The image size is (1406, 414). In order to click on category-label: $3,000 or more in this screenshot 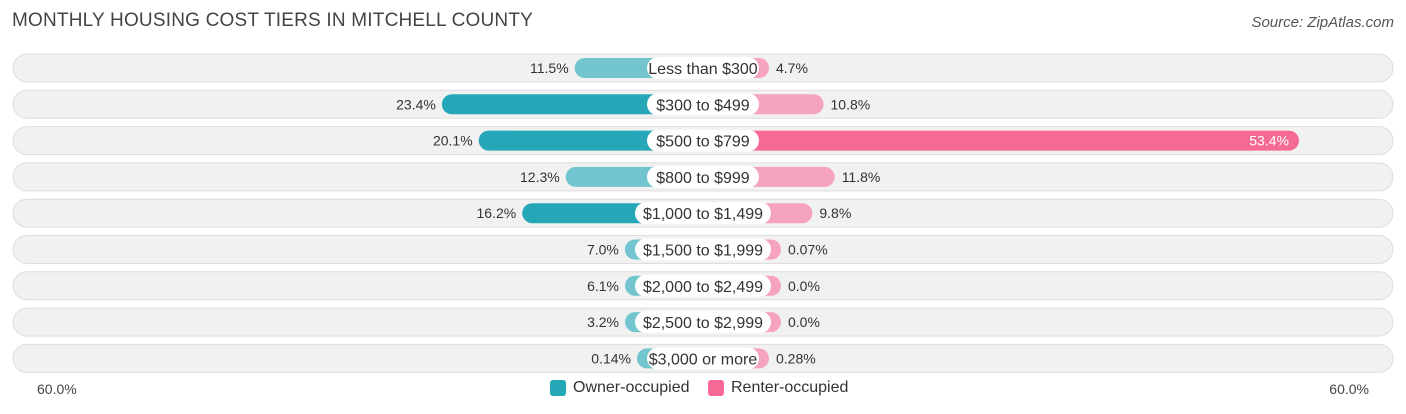, I will do `click(703, 359)`.